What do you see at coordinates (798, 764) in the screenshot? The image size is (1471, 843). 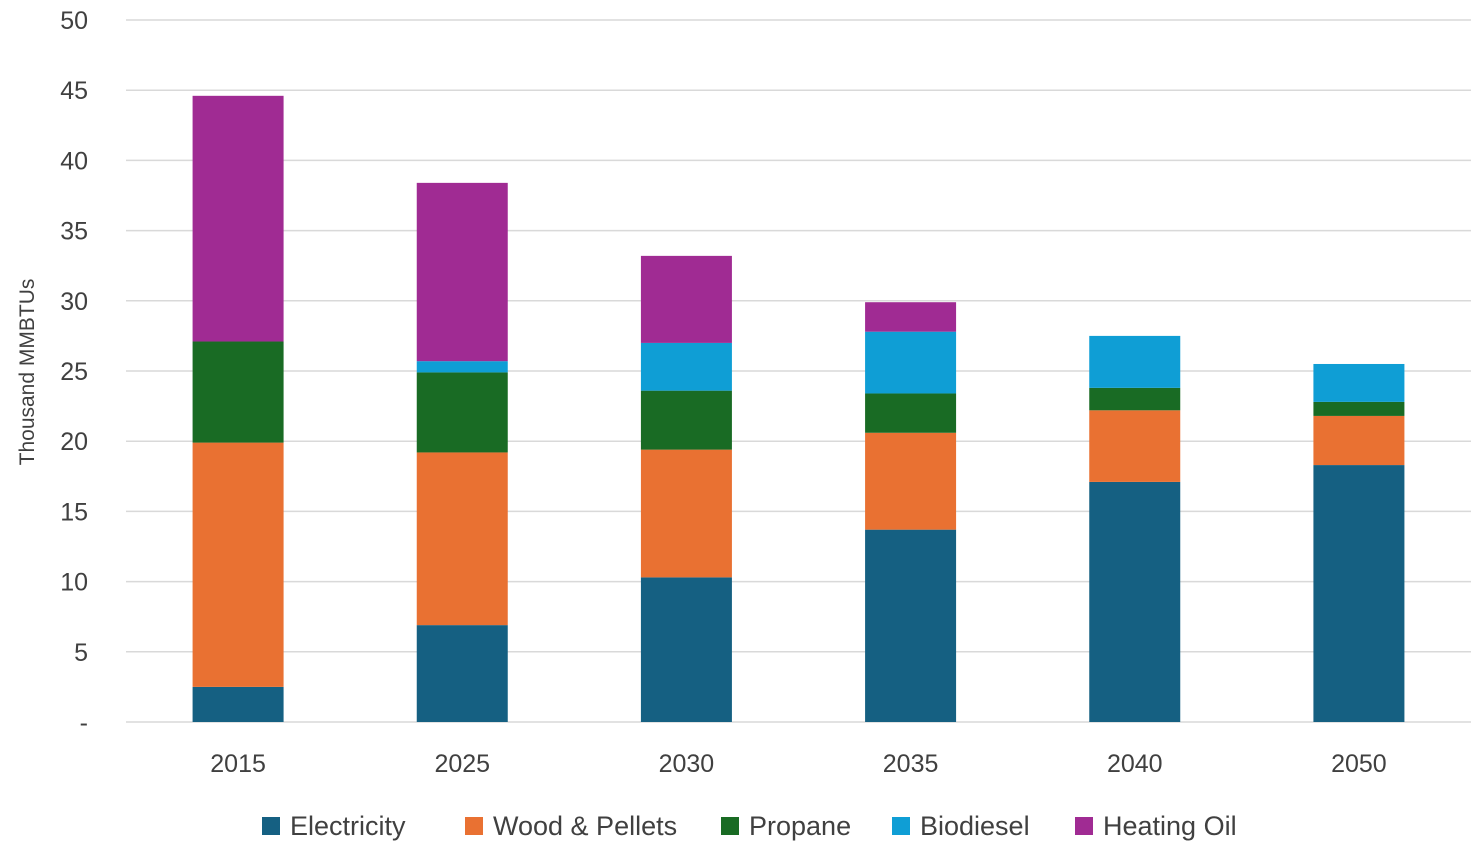 I see `x-tick-labels: 2015 2025 2030 2035 2040 2050` at bounding box center [798, 764].